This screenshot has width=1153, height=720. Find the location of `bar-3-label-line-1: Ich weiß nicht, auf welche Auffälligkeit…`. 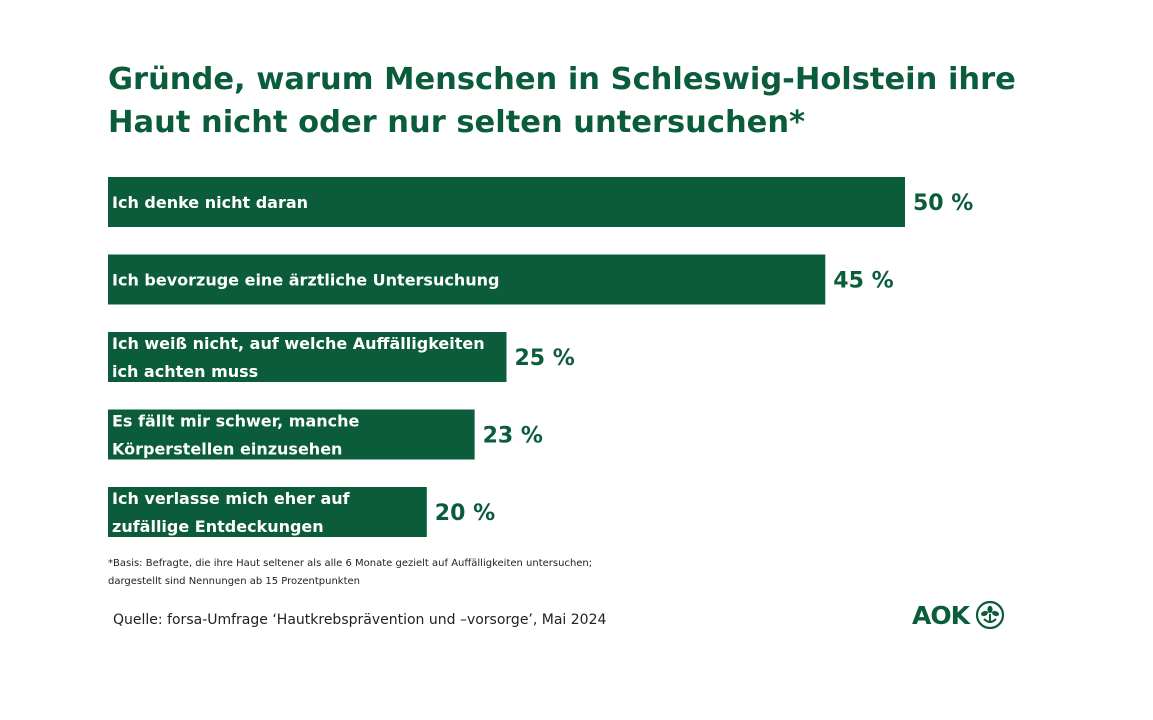

bar-3-label-line-1: Ich weiß nicht, auf welche Auffälligkeit… is located at coordinates (298, 343).